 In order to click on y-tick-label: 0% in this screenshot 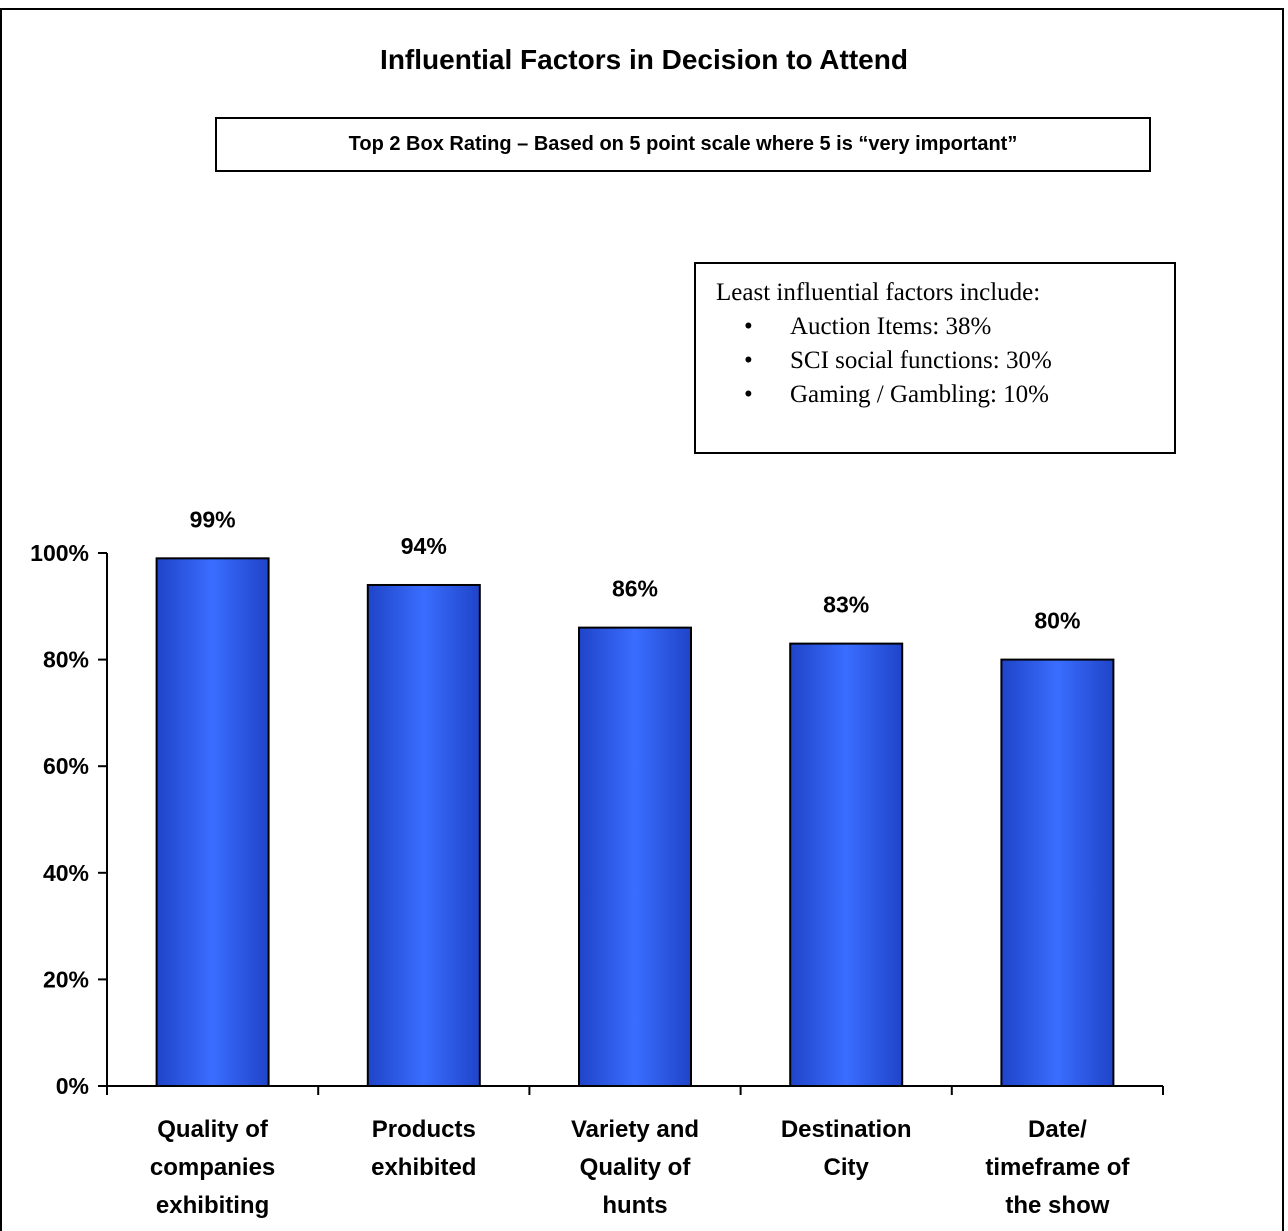, I will do `click(72, 1086)`.